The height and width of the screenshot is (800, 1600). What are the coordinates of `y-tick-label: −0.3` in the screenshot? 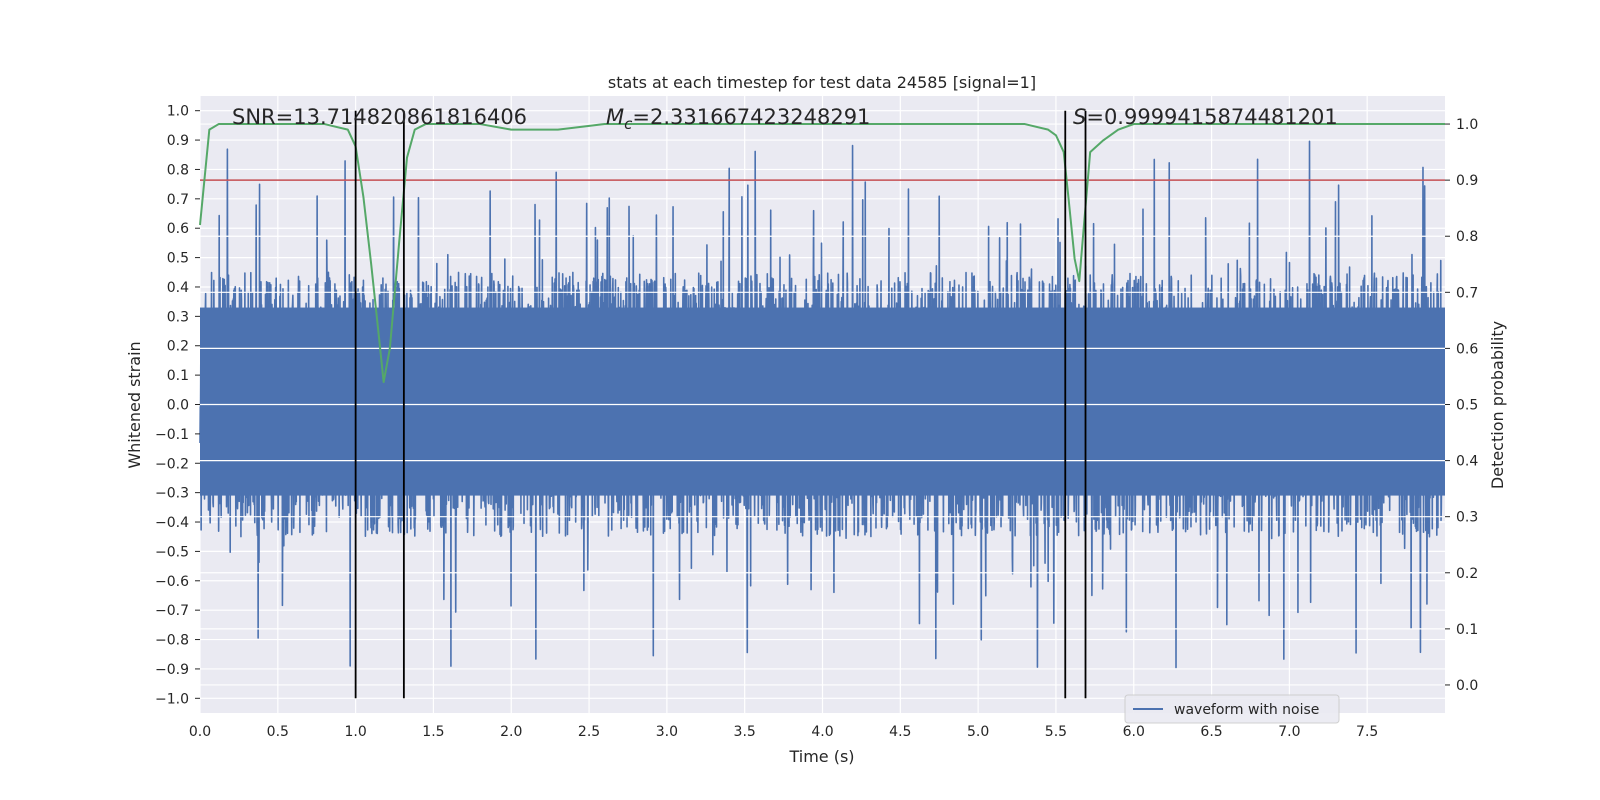 It's located at (172, 494).